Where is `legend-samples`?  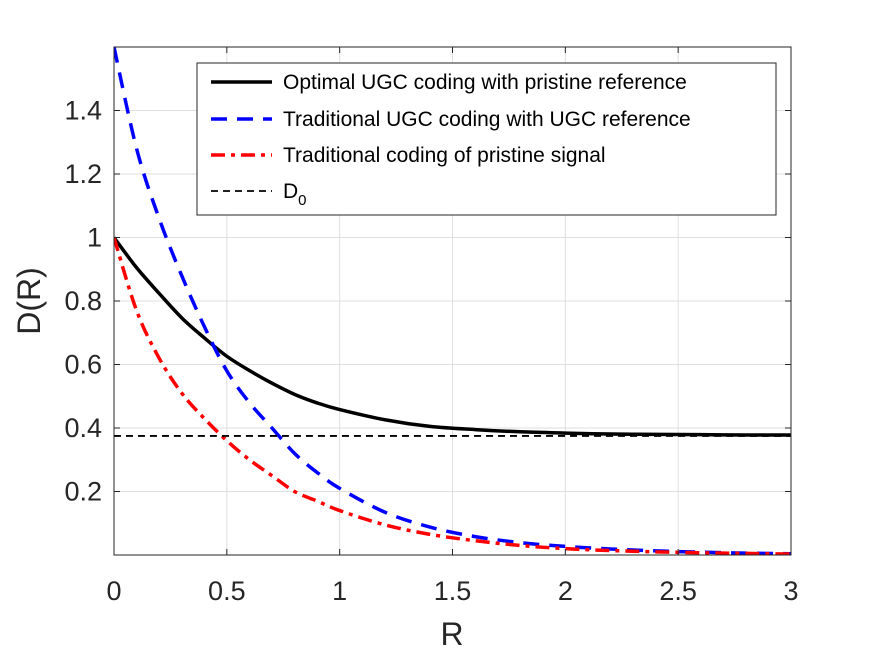 legend-samples is located at coordinates (241, 136).